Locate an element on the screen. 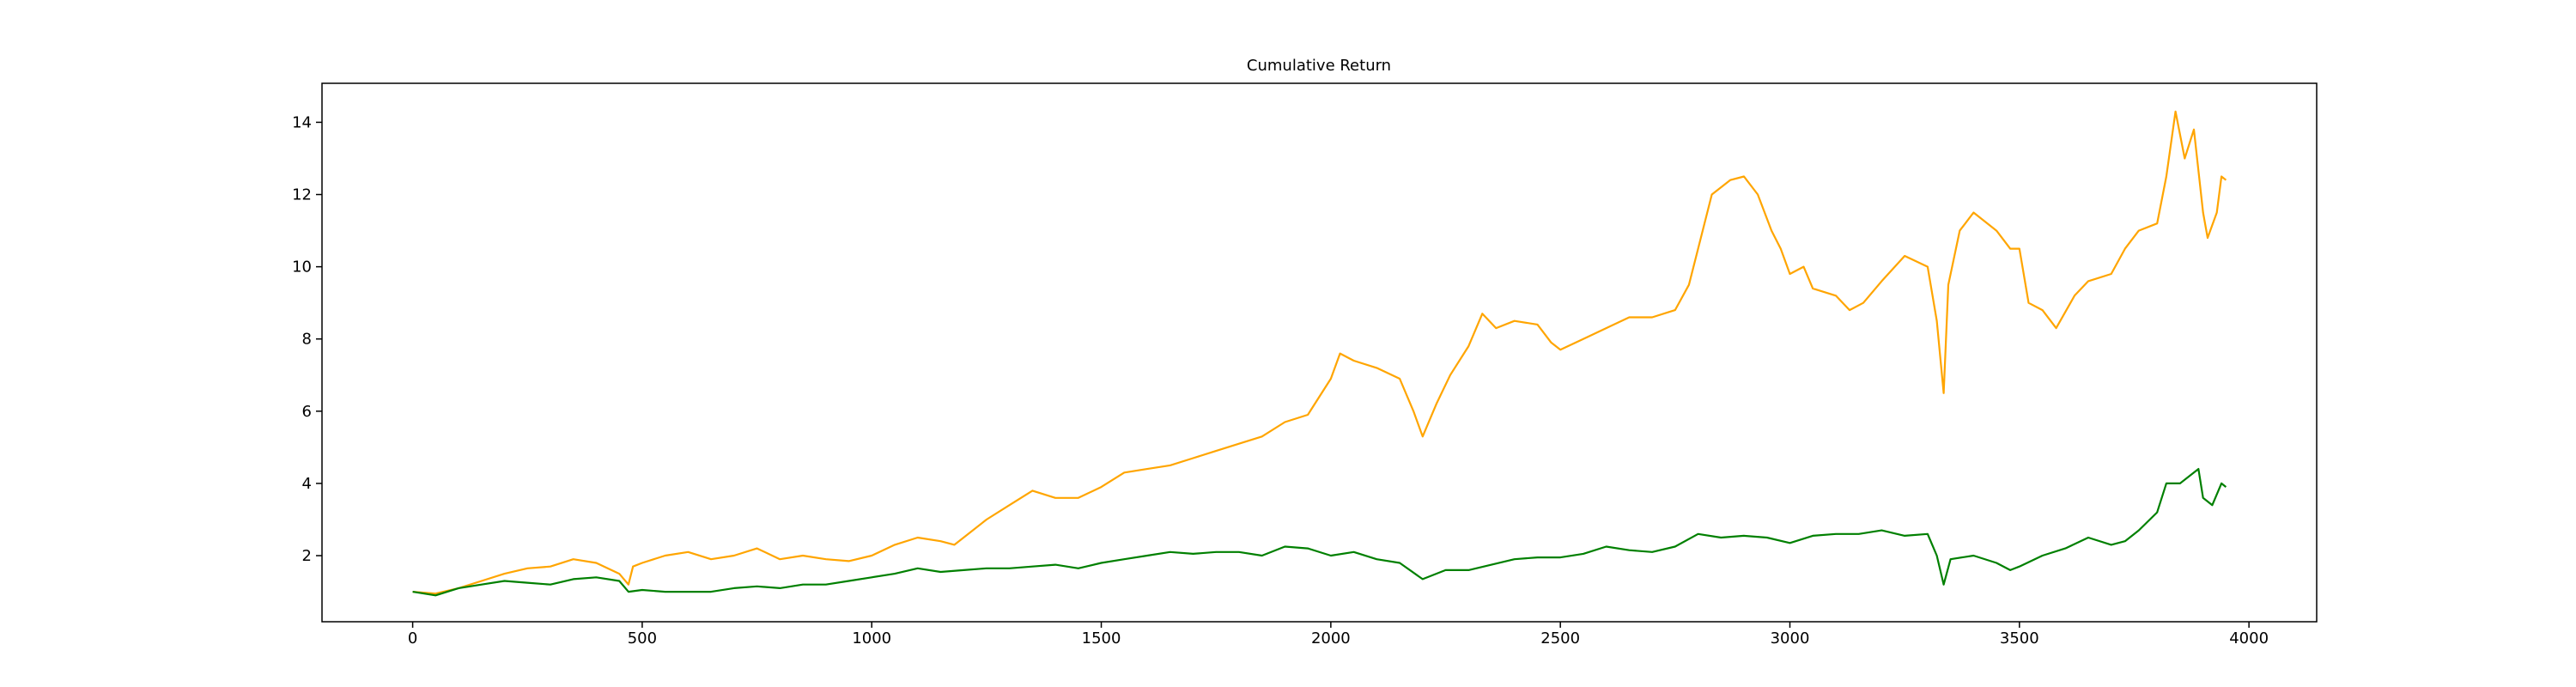  x-tick-label: 2500 is located at coordinates (1560, 638).